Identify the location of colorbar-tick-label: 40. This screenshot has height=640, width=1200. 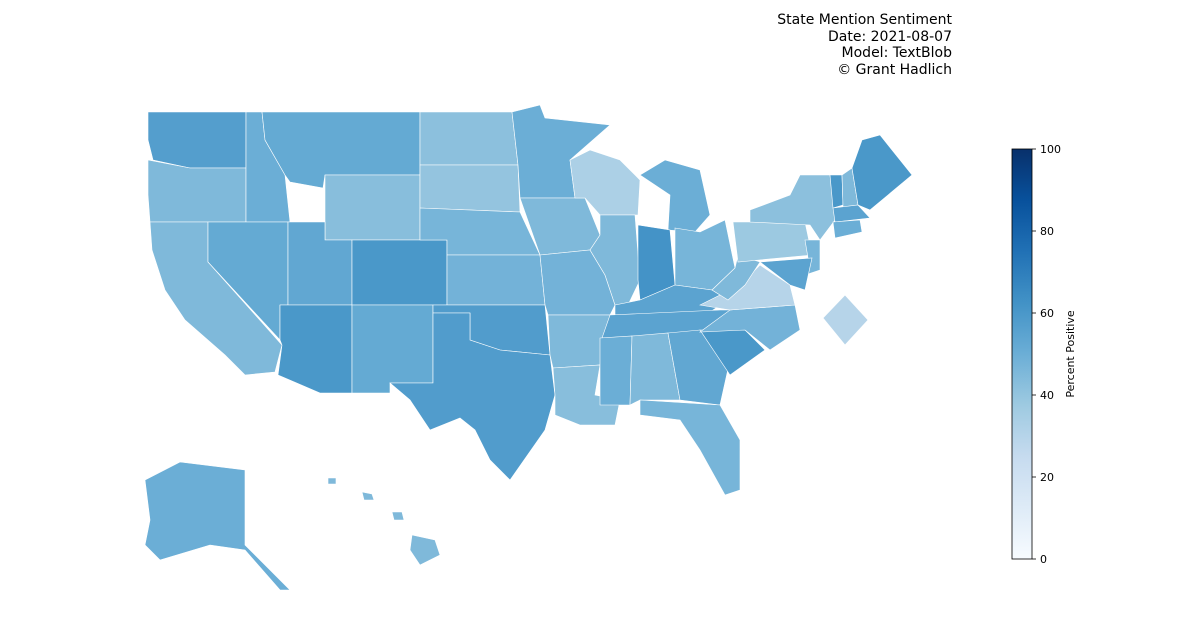
(1047, 395).